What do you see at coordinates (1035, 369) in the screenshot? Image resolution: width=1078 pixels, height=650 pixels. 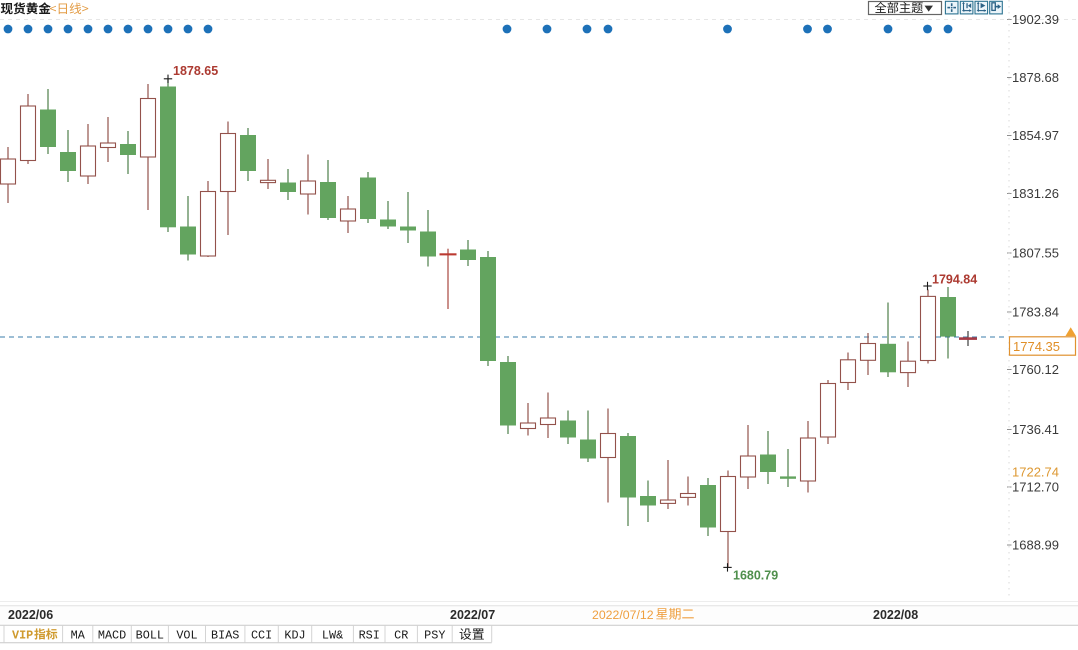 I see `svg-text: 1760.12` at bounding box center [1035, 369].